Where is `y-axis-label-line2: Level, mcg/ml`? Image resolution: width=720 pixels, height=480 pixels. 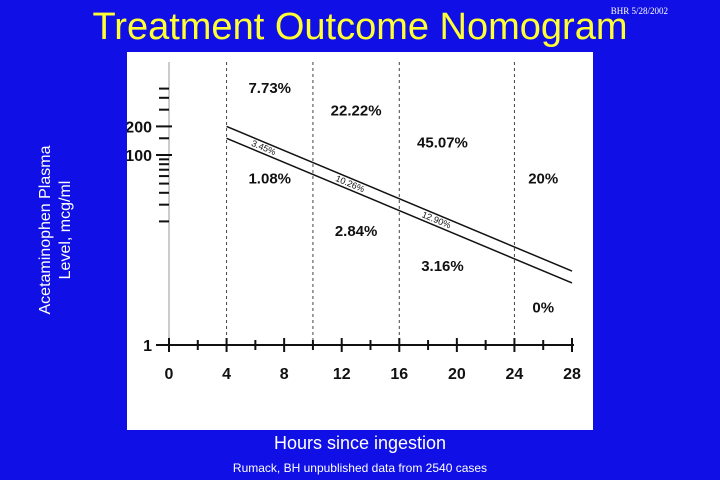
y-axis-label-line2: Level, mcg/ml is located at coordinates (65, 230).